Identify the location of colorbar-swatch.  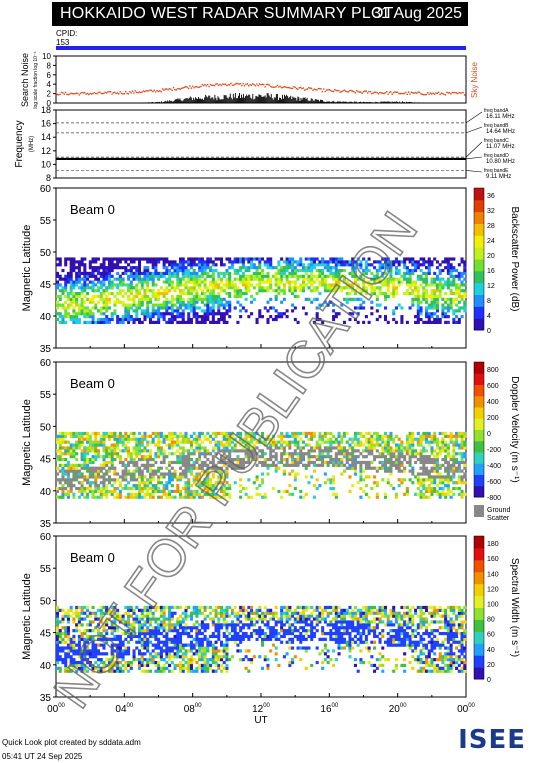
(479, 368).